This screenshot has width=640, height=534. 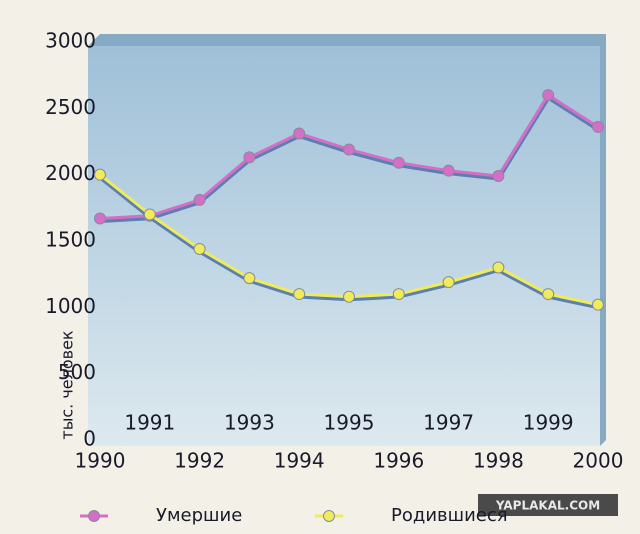 I want to click on x-tick-label: 1997, so click(x=448, y=423).